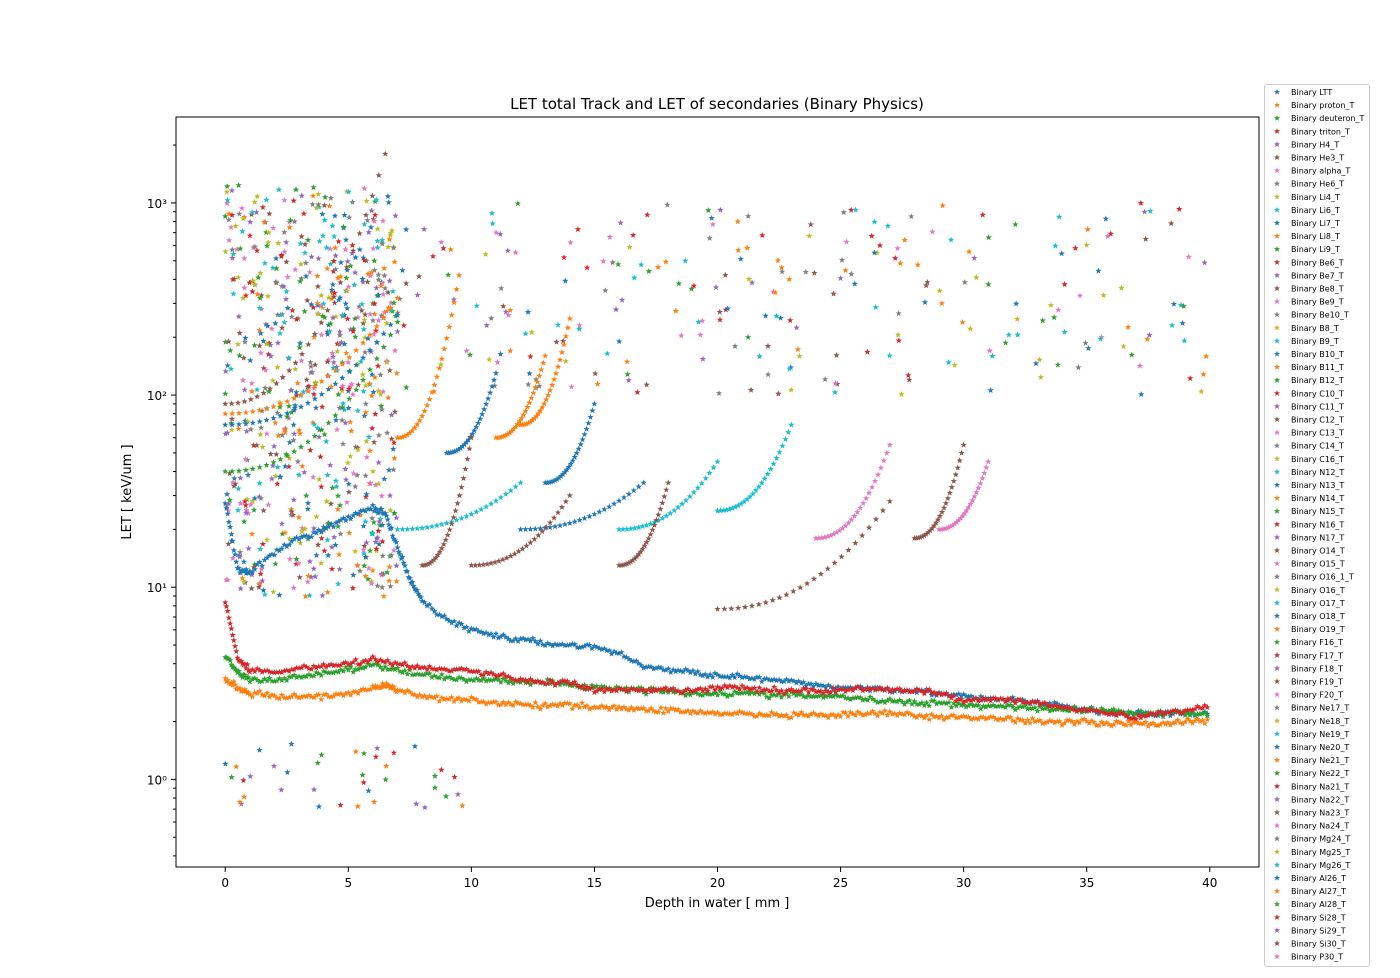  Describe the element at coordinates (1277, 864) in the screenshot. I see `legend-marker` at that location.